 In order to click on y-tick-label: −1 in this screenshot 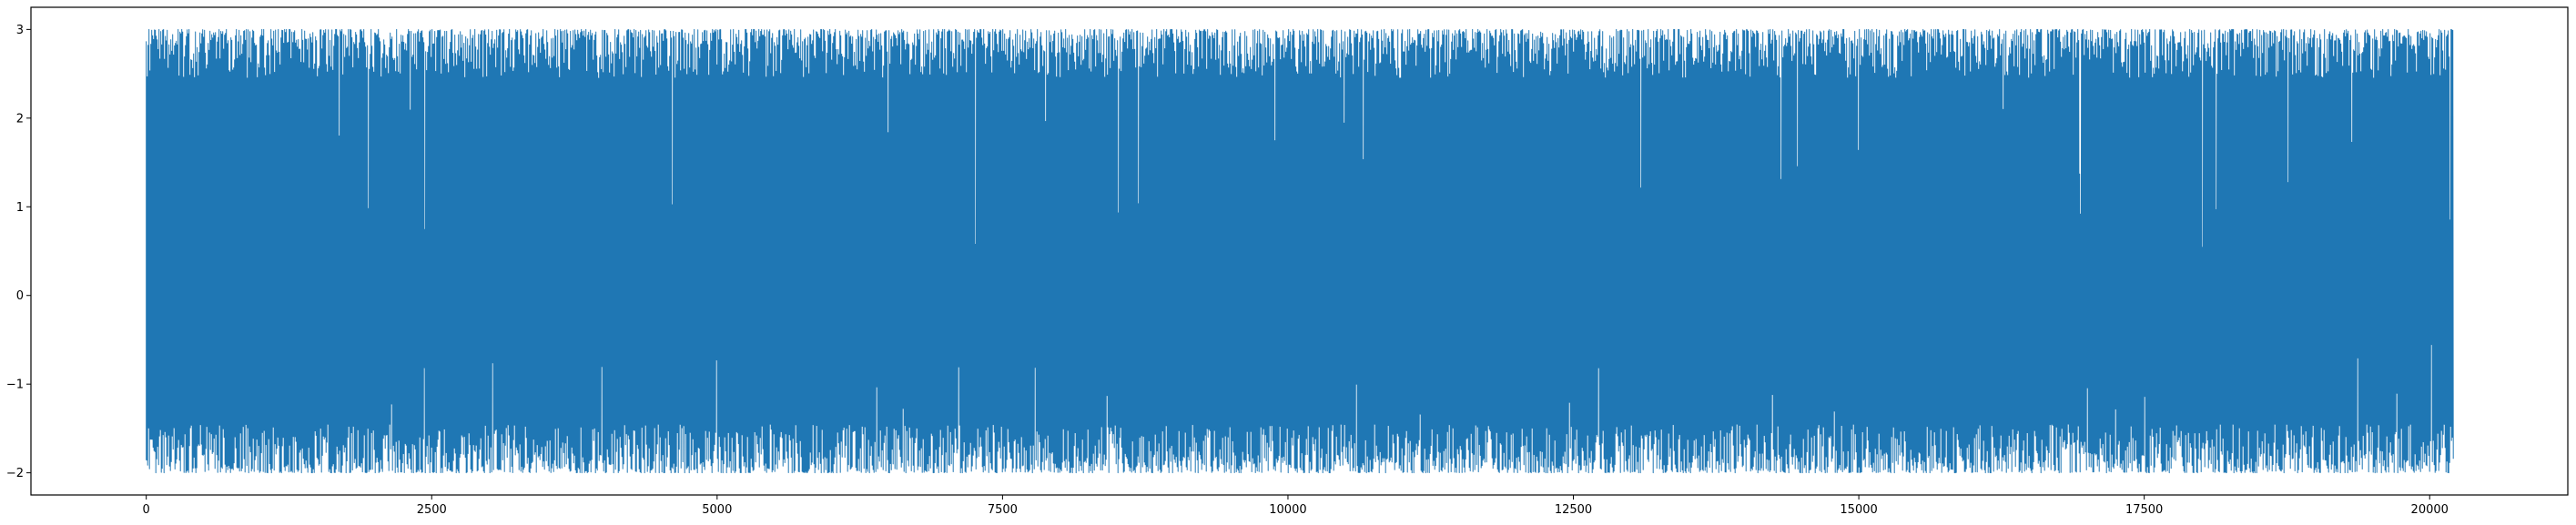, I will do `click(15, 385)`.